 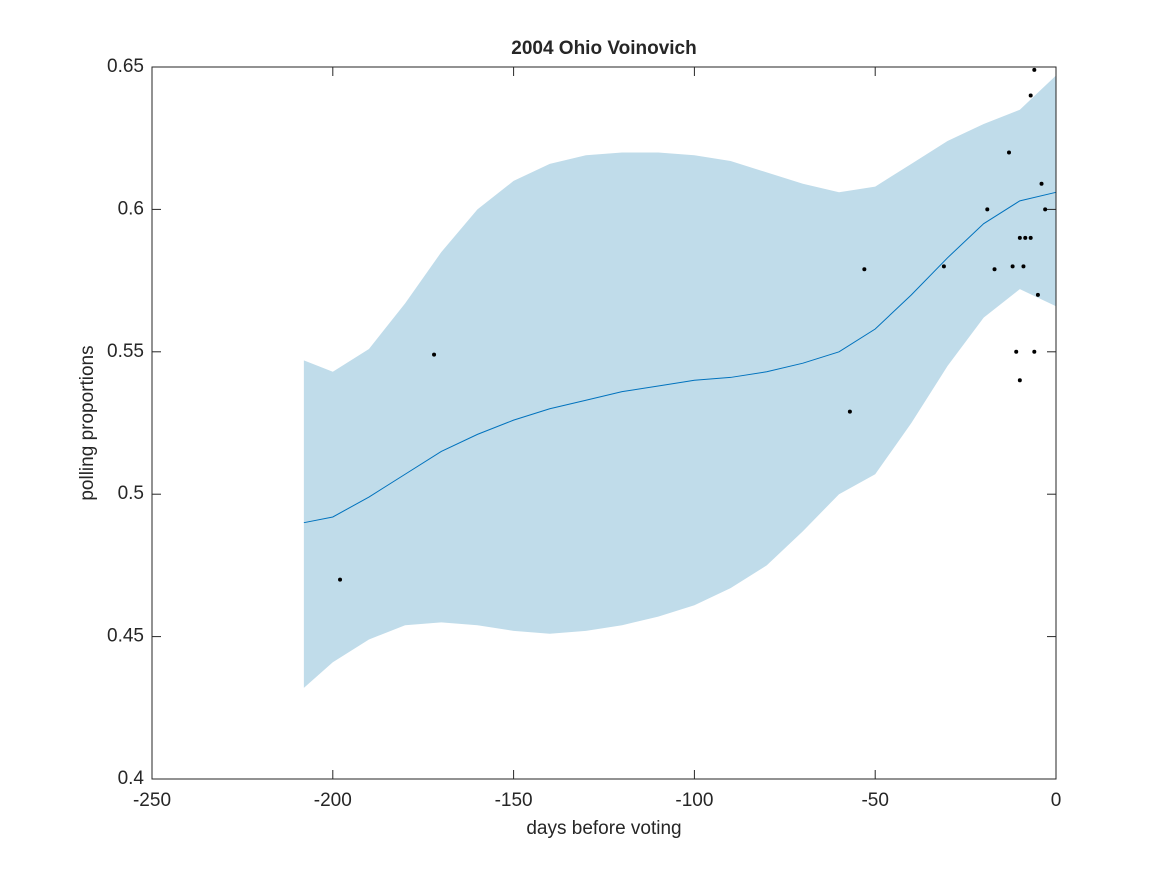 What do you see at coordinates (125, 636) in the screenshot?
I see `y-tick-label: 0.45` at bounding box center [125, 636].